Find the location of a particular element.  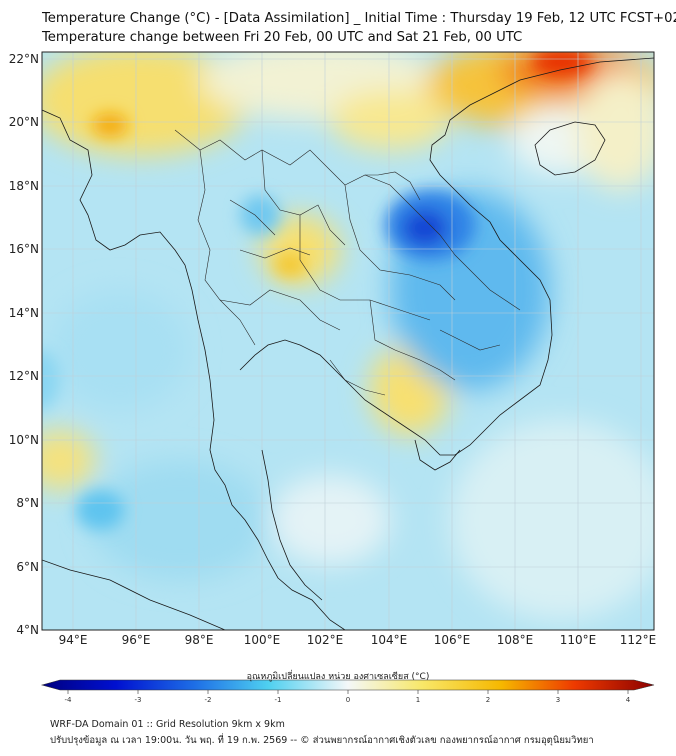

lon-tick: 96°E is located at coordinates (136, 640).